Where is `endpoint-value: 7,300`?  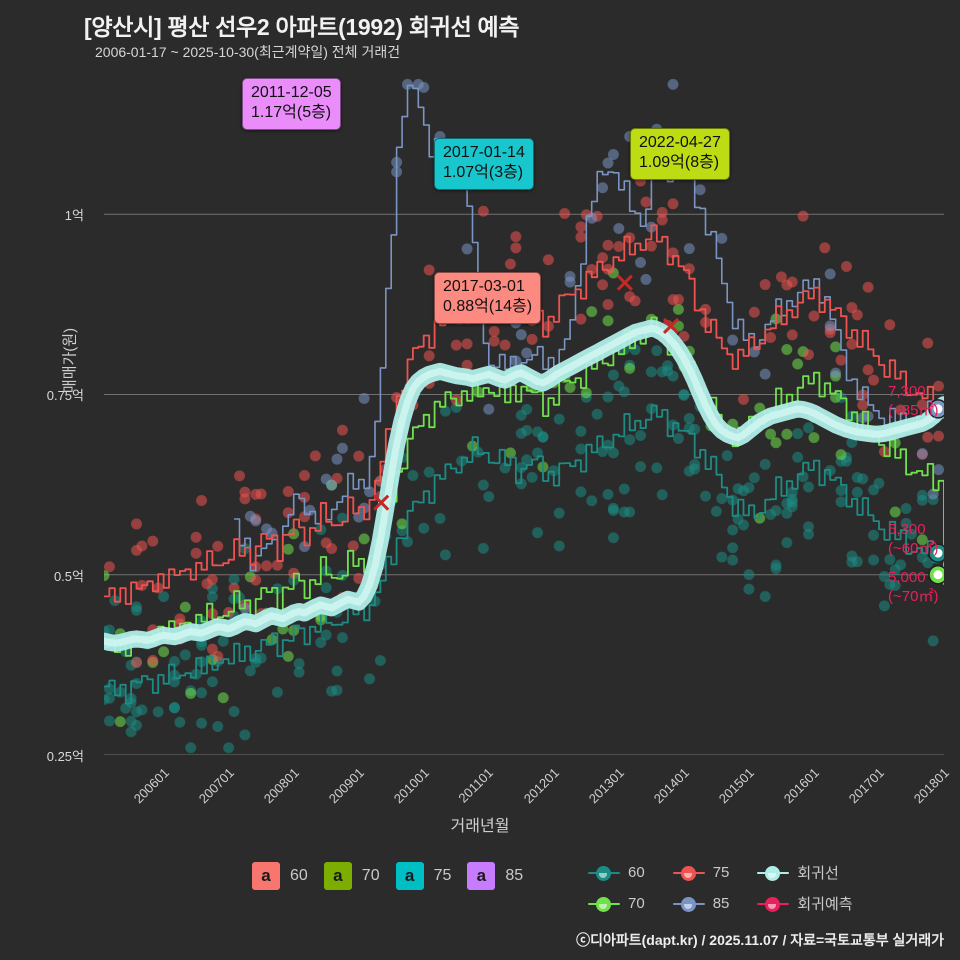 endpoint-value: 7,300 is located at coordinates (907, 391).